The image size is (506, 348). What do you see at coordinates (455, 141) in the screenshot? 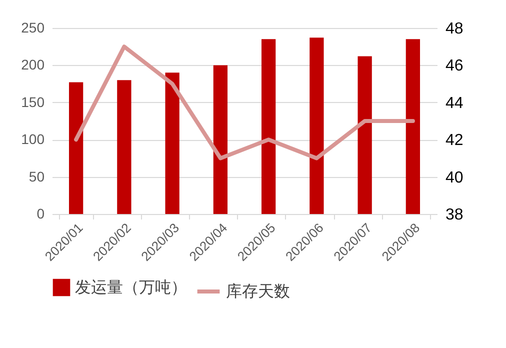
I see `y2-tick-label: 42` at bounding box center [455, 141].